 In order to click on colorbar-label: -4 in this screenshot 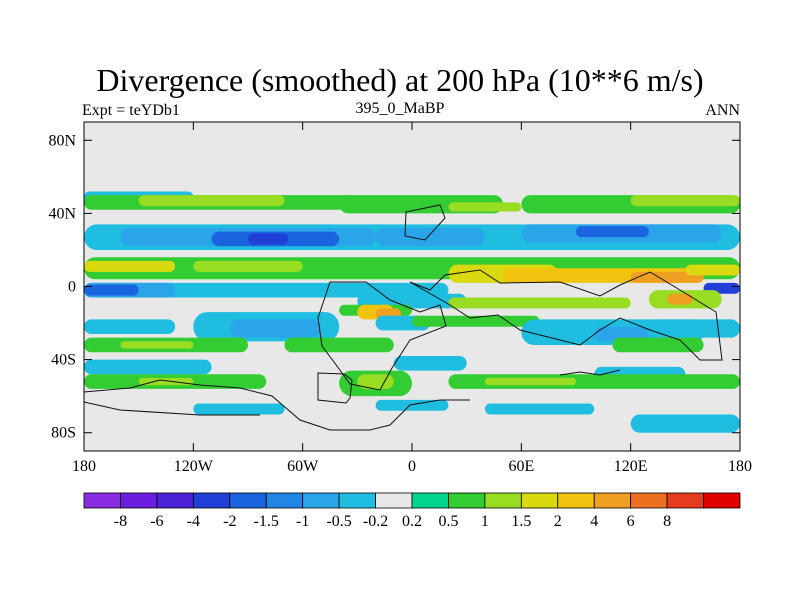, I will do `click(193, 521)`.